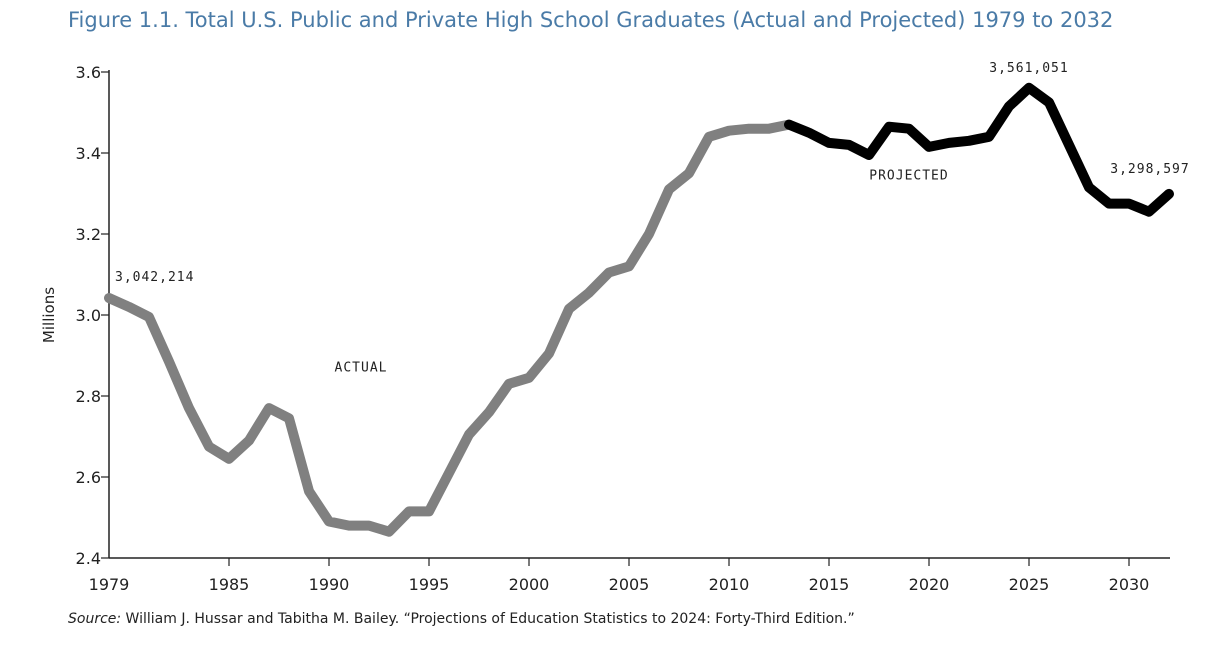 This screenshot has height=651, width=1220. Describe the element at coordinates (929, 584) in the screenshot. I see `x-tick-label: 2020` at that location.